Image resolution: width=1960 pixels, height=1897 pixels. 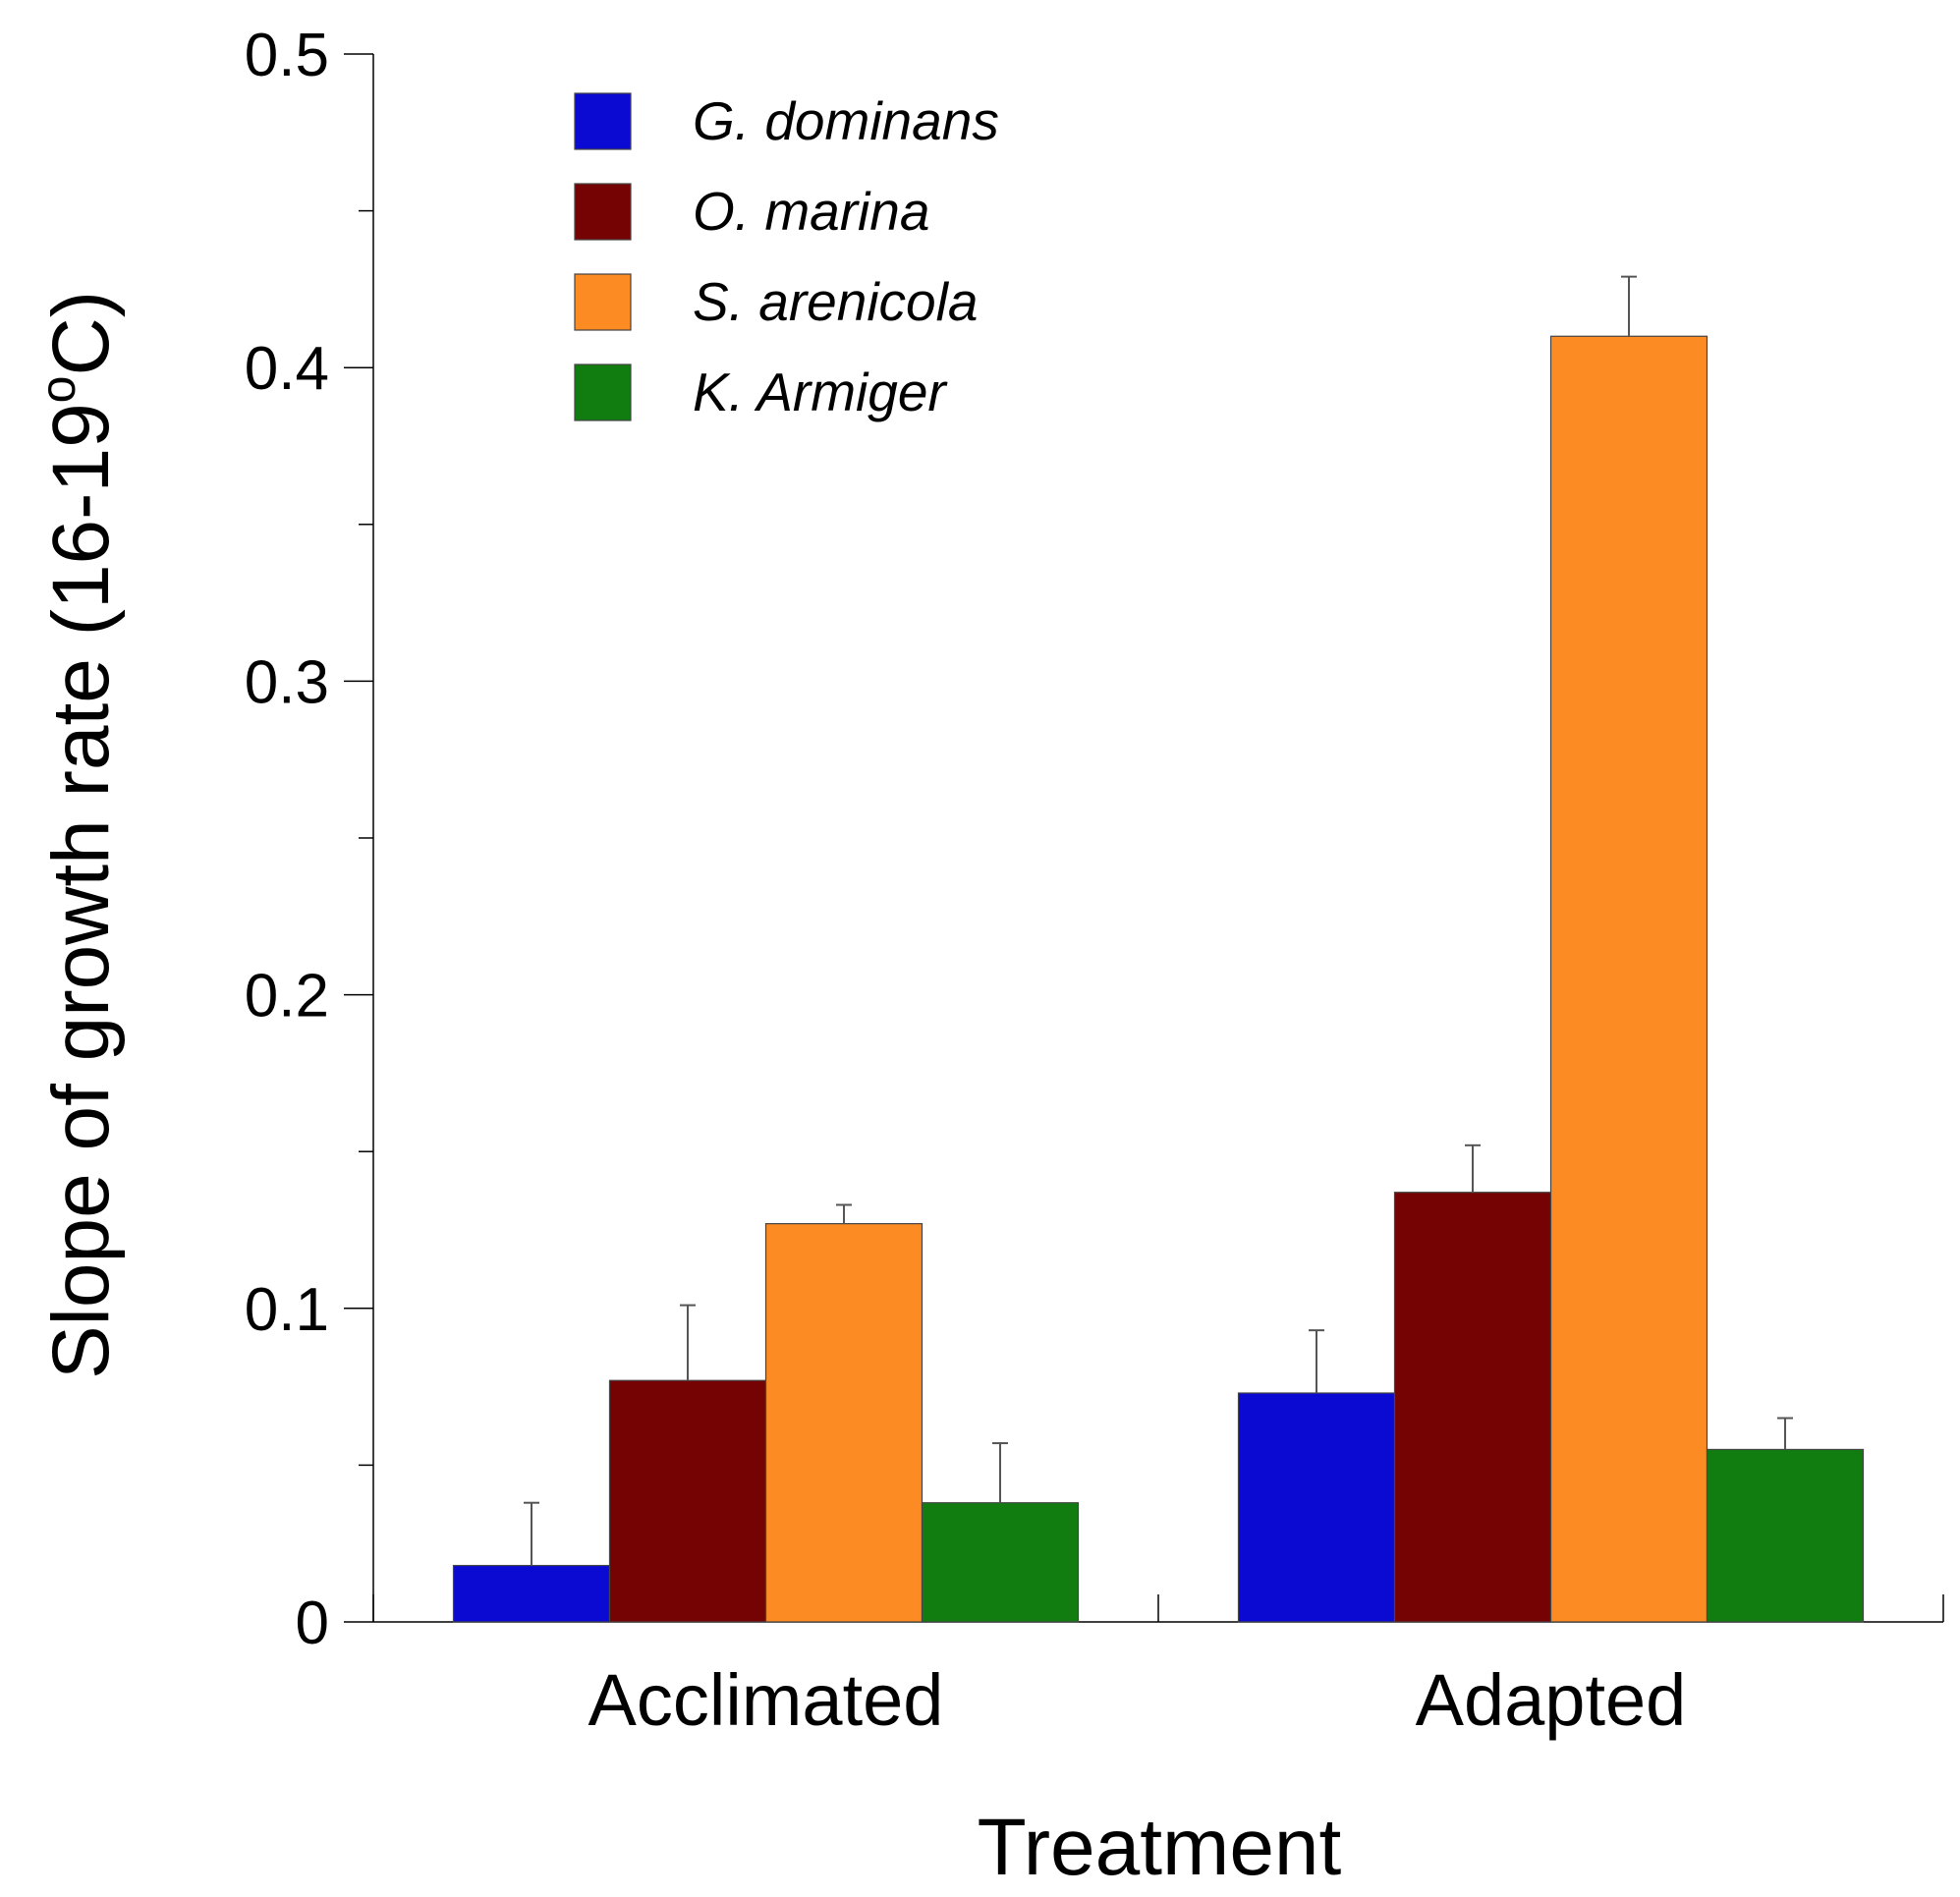 I want to click on y-tick-label: 0.5, so click(x=287, y=55).